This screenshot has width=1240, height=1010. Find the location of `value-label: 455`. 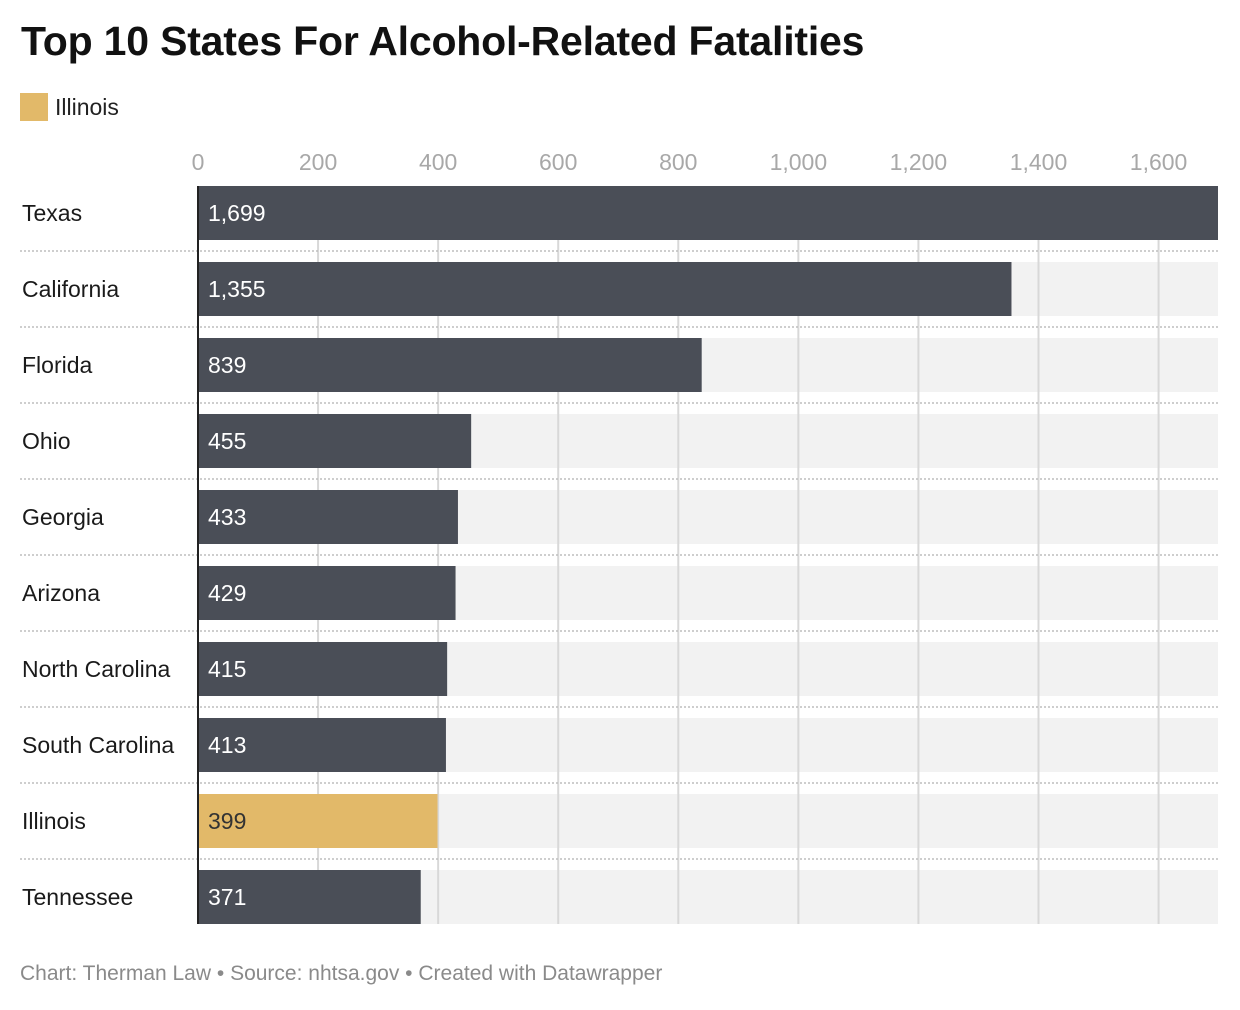

value-label: 455 is located at coordinates (227, 441).